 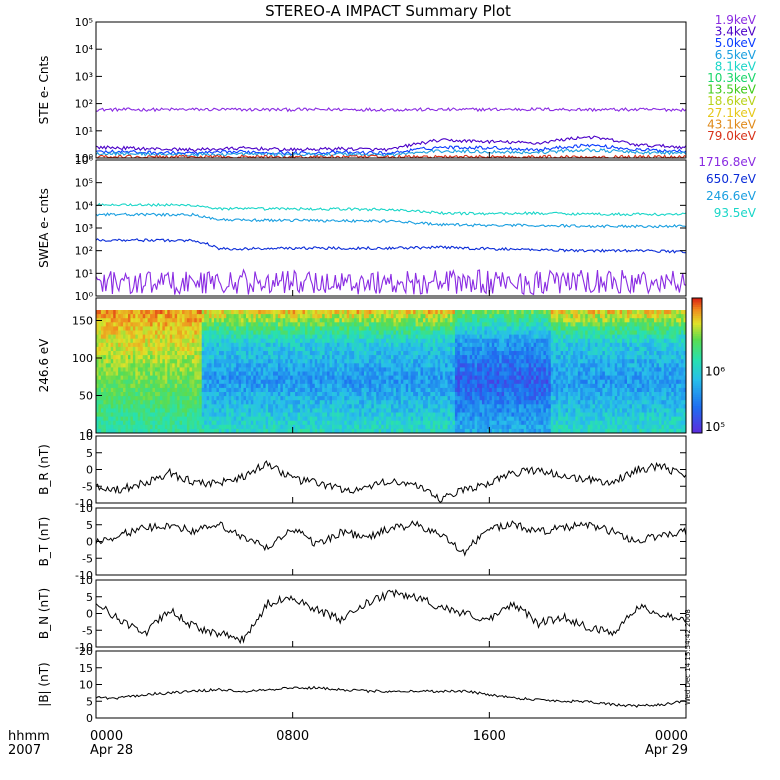 What do you see at coordinates (84, 205) in the screenshot?
I see `y-tick-label: 10⁴` at bounding box center [84, 205].